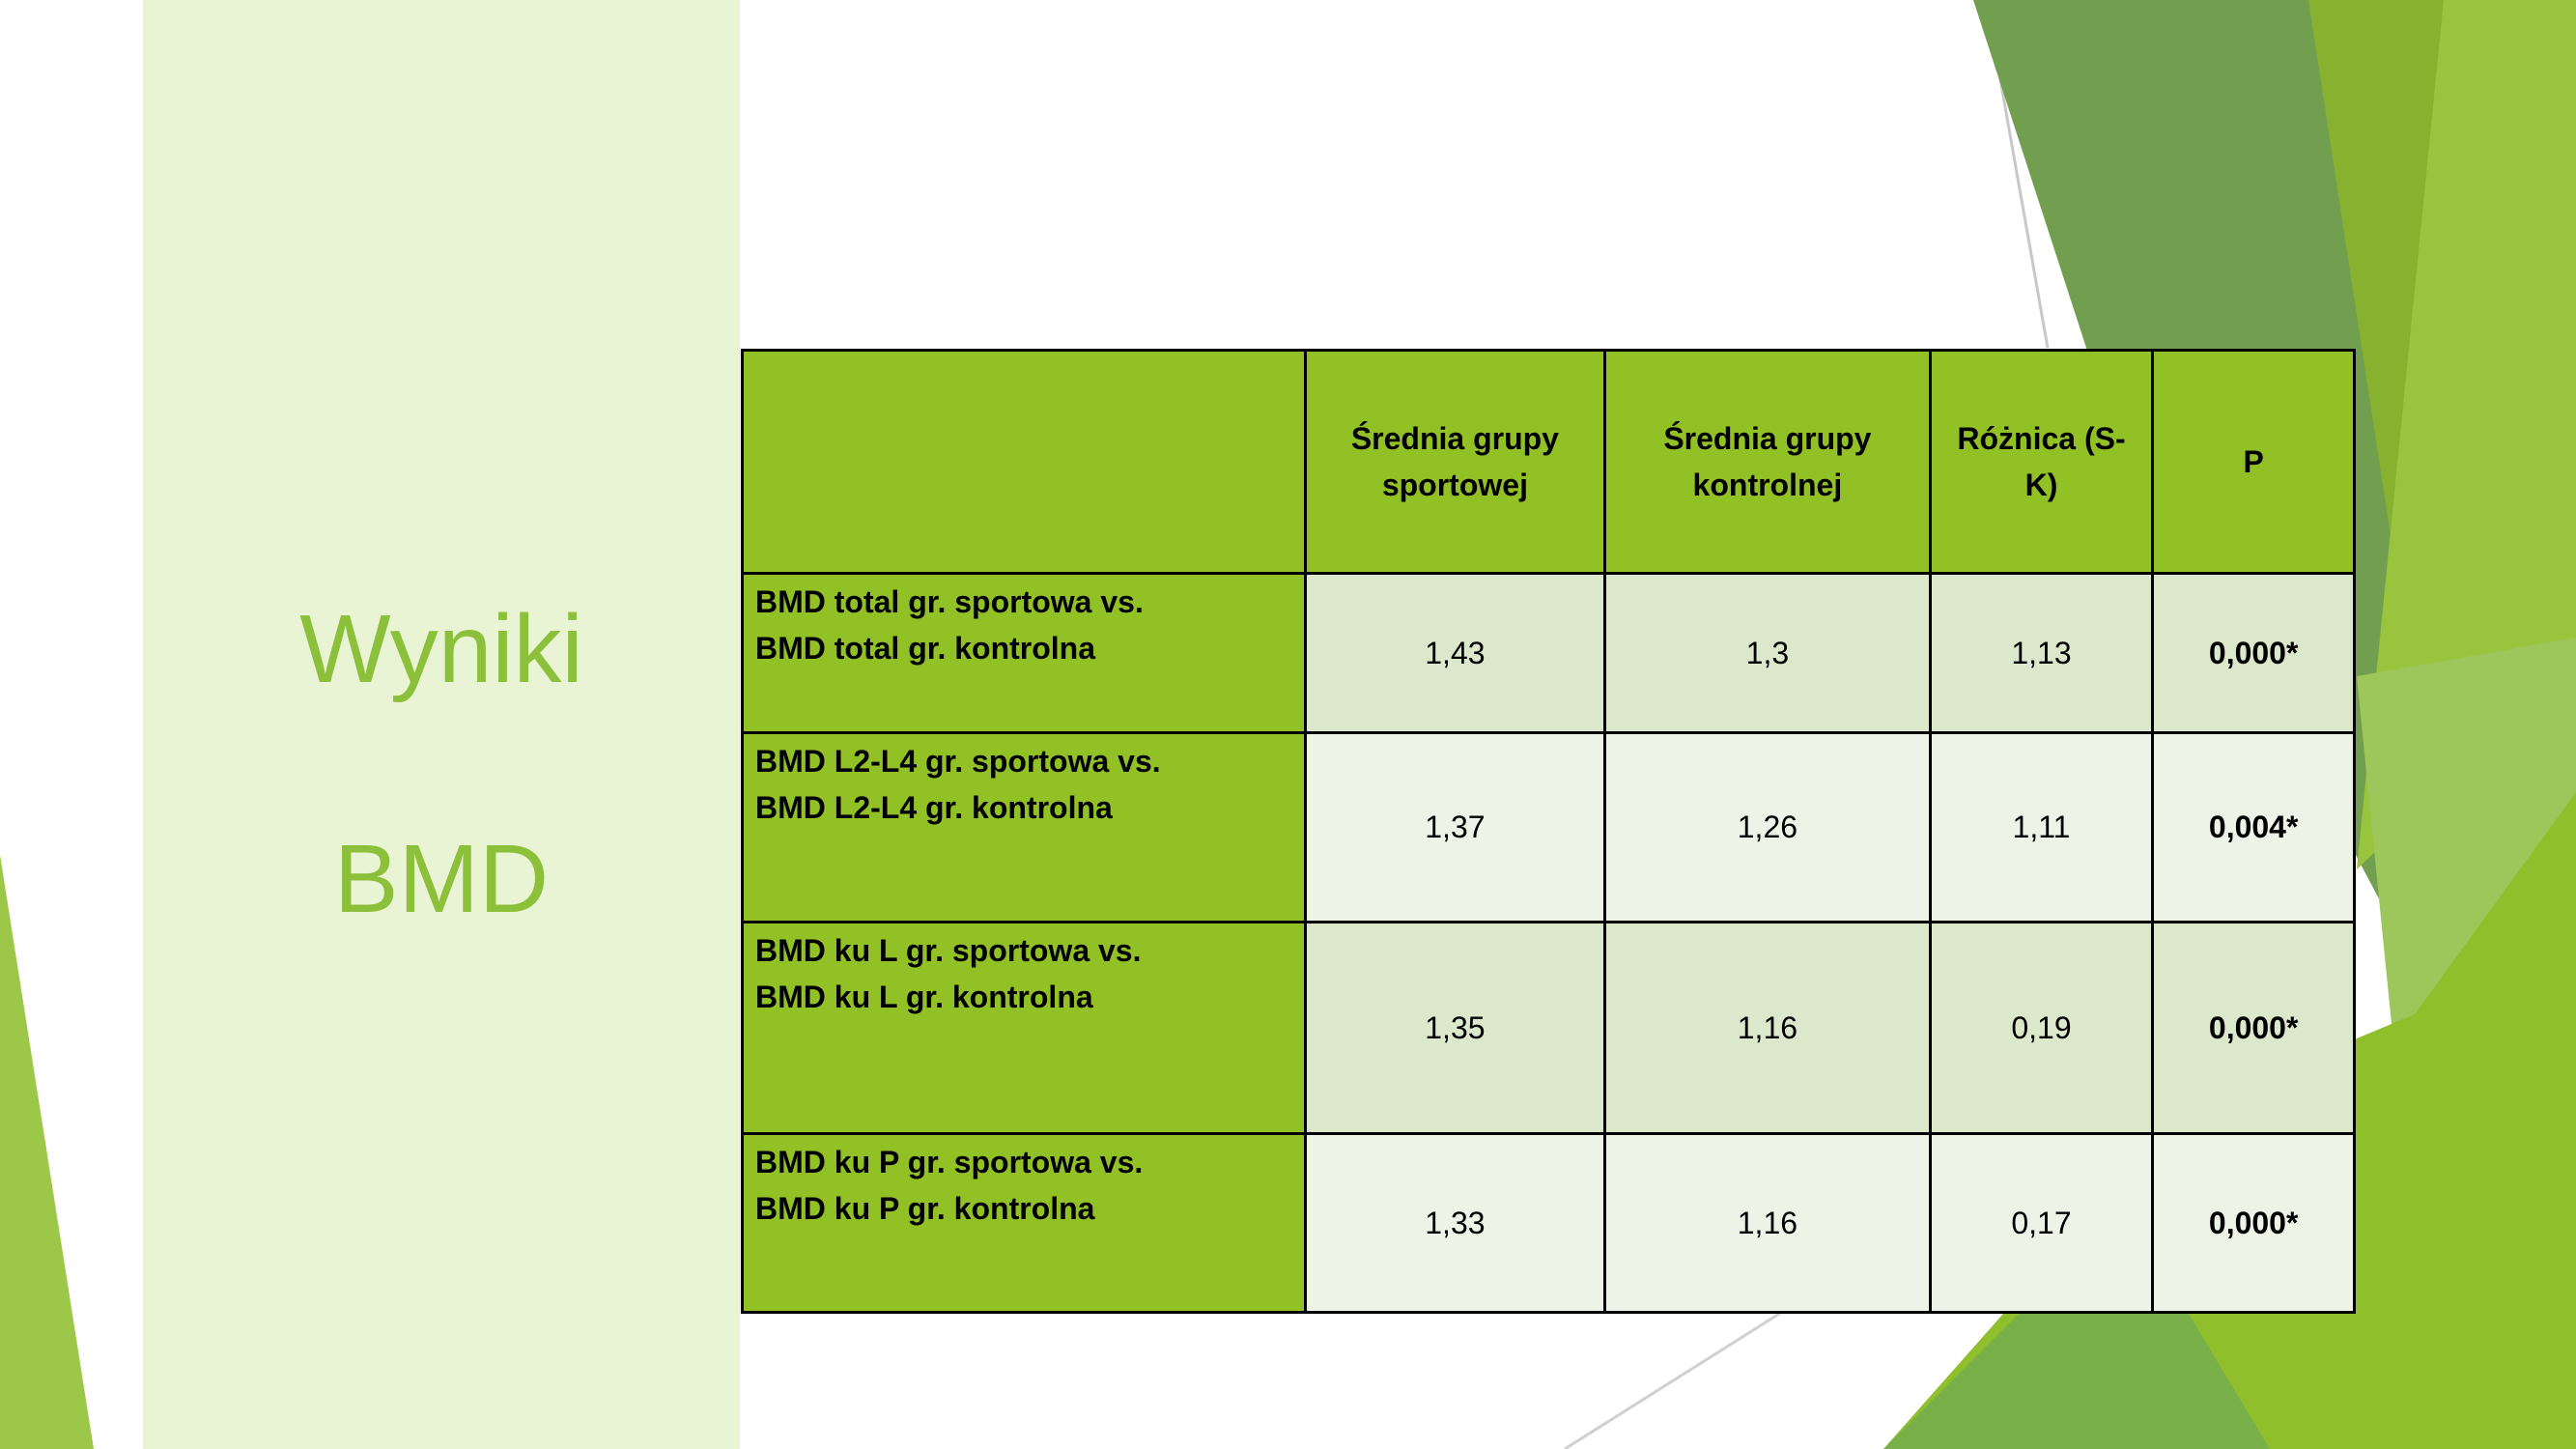 Image resolution: width=2576 pixels, height=1449 pixels. What do you see at coordinates (2041, 1223) in the screenshot?
I see `cell-diff: 0,17` at bounding box center [2041, 1223].